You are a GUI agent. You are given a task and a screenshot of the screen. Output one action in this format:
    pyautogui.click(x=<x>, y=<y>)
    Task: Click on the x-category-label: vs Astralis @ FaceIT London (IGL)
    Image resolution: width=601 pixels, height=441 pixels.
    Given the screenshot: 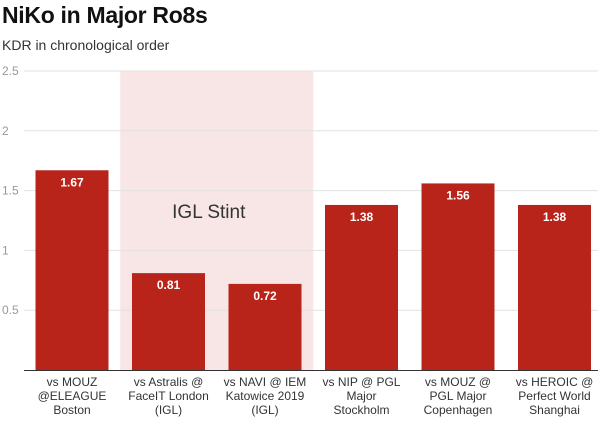 What is the action you would take?
    pyautogui.click(x=168, y=396)
    